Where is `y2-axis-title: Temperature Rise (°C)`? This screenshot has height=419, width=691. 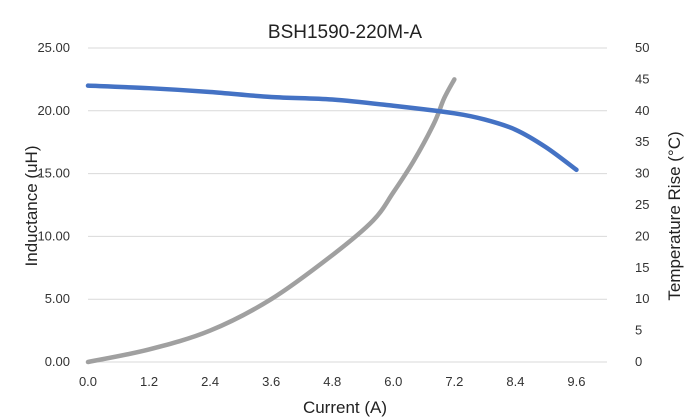 y2-axis-title: Temperature Rise (°C) is located at coordinates (674, 215).